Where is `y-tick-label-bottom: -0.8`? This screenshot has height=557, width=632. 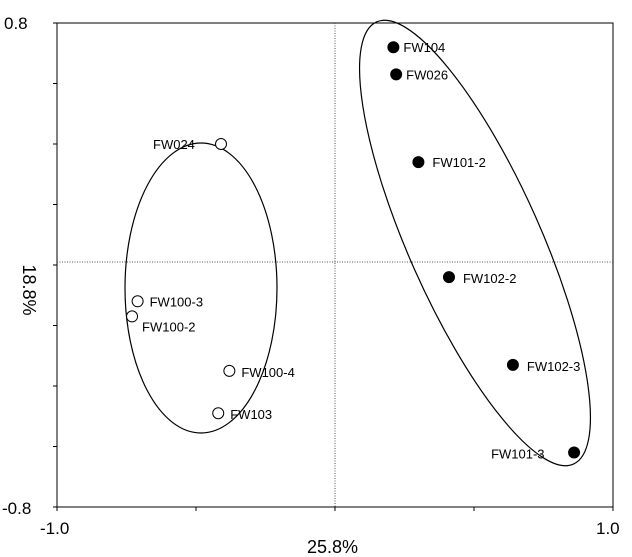
y-tick-label-bottom: -0.8 is located at coordinates (16, 508).